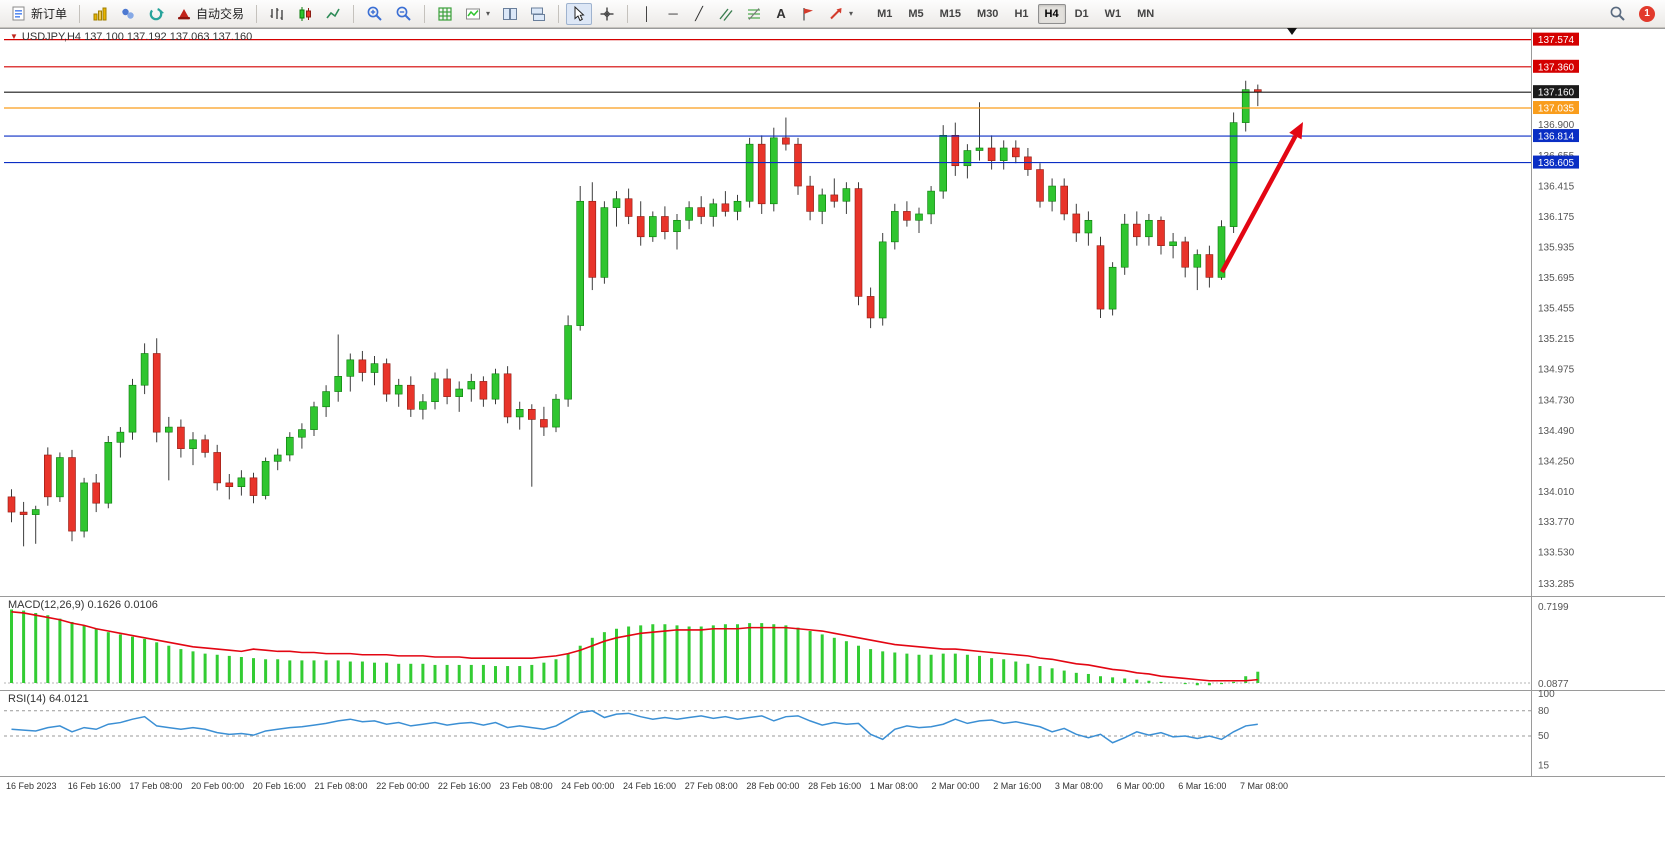 Image resolution: width=1665 pixels, height=844 pixels. I want to click on svg-text: 133.530, so click(1556, 553).